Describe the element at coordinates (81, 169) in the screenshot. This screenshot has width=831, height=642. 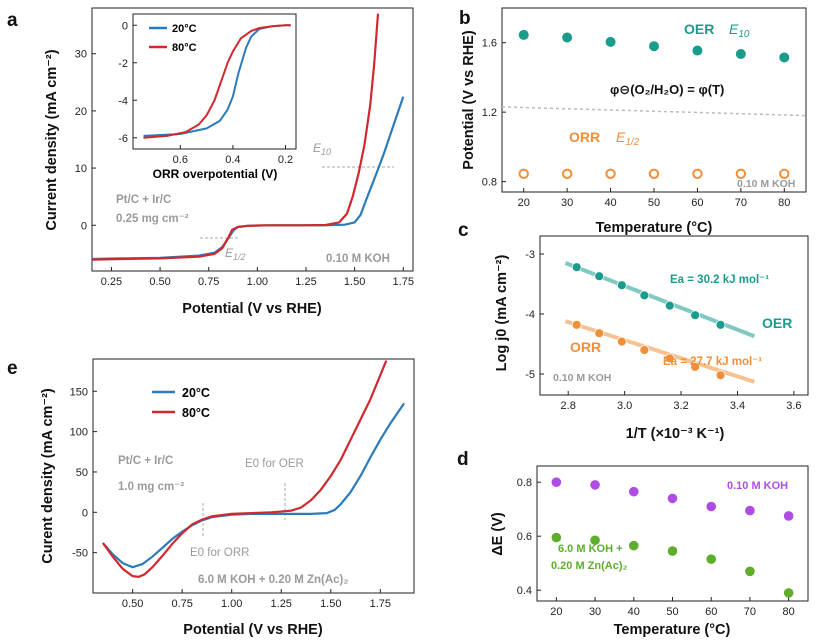
I see `panel-a-ytick-label-1: 10` at that location.